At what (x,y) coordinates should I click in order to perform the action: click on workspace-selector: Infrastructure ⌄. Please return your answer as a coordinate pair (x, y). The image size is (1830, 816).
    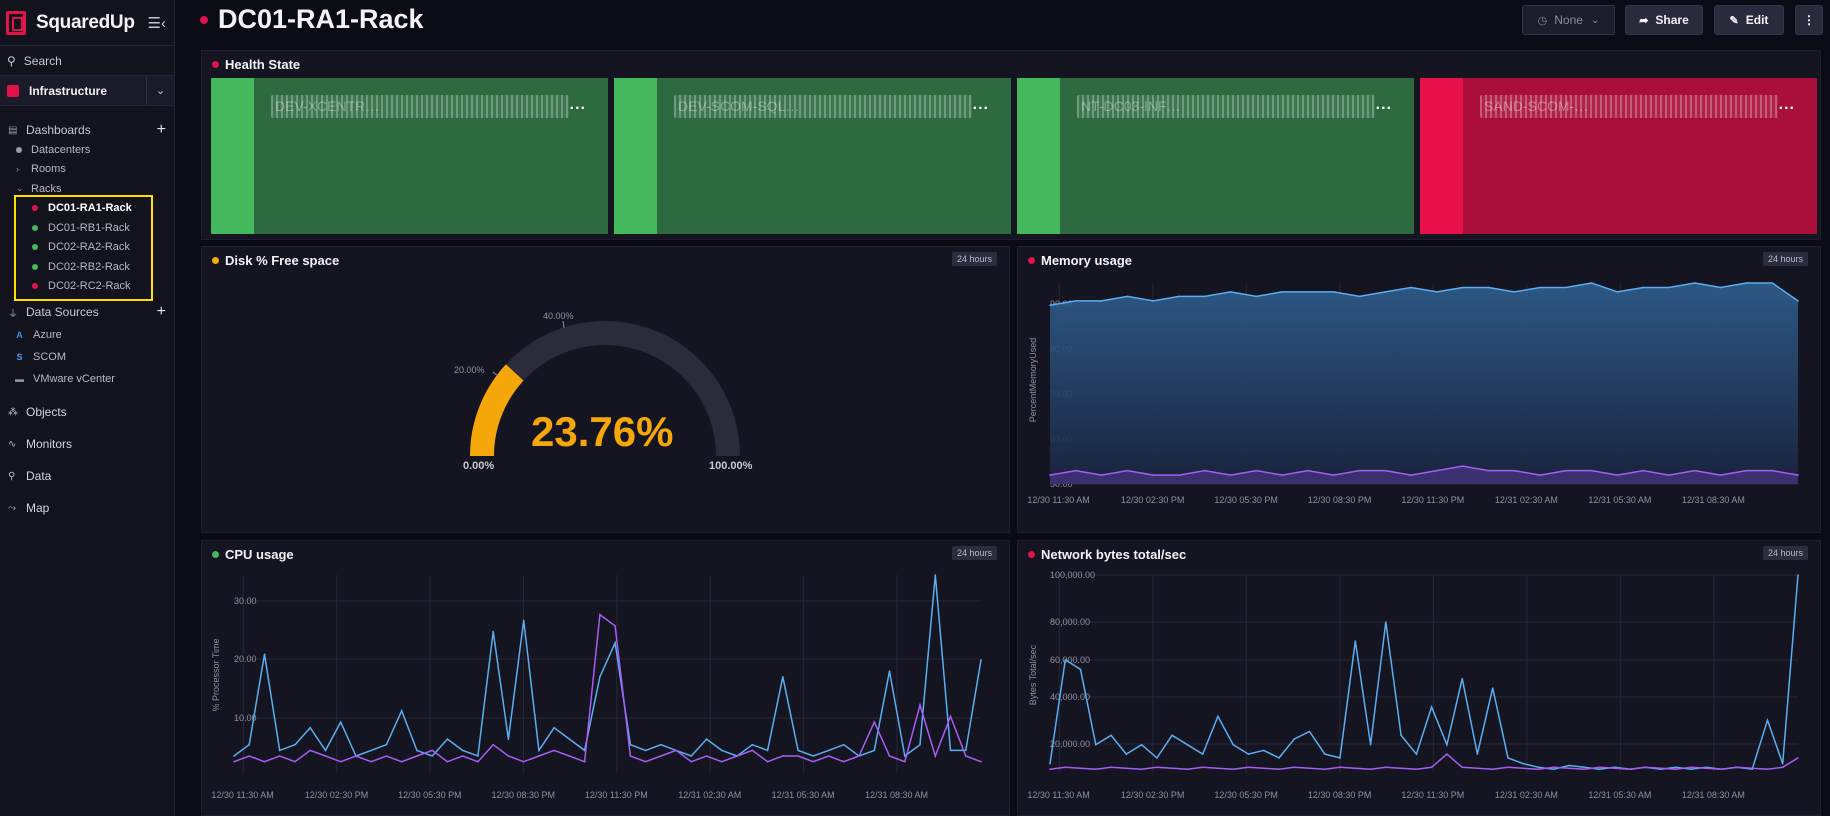
    Looking at the image, I should click on (87, 91).